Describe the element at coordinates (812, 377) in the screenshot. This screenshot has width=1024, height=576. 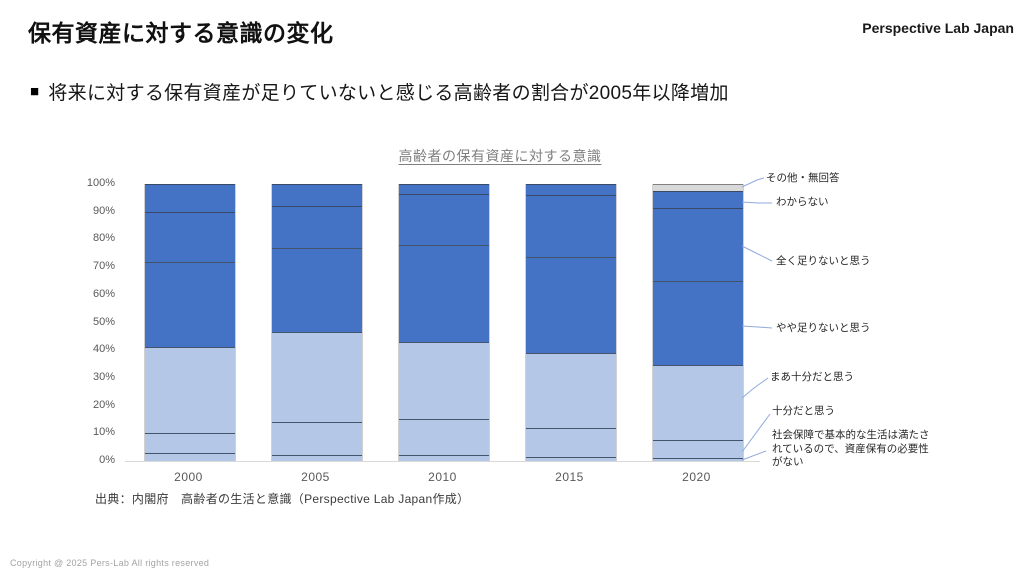
I see `legend-callout-fairly-enough: まあ十分だと思う` at that location.